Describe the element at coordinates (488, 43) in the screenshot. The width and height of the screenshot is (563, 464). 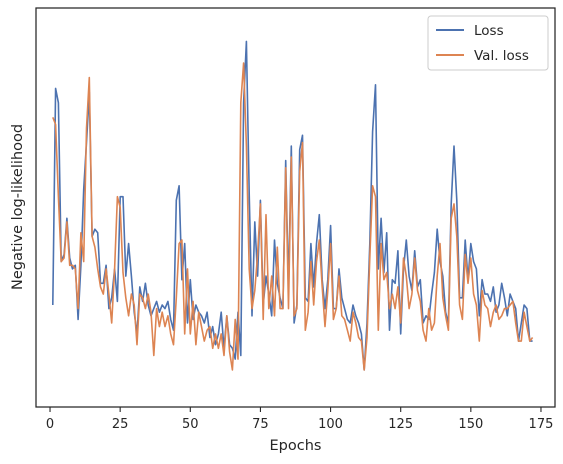
I see `legend: Loss Val. loss` at that location.